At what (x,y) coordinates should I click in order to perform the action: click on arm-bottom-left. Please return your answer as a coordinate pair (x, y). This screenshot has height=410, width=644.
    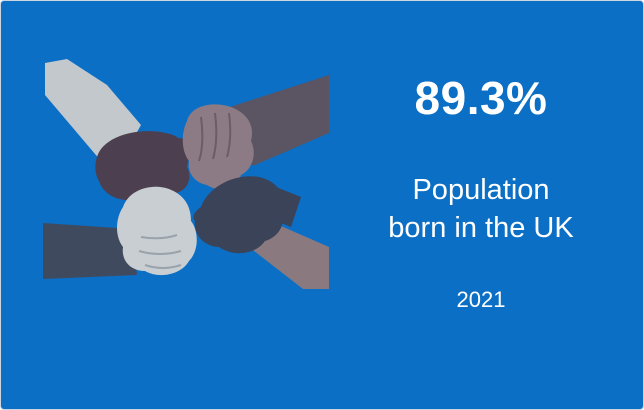
    Looking at the image, I should click on (90, 251).